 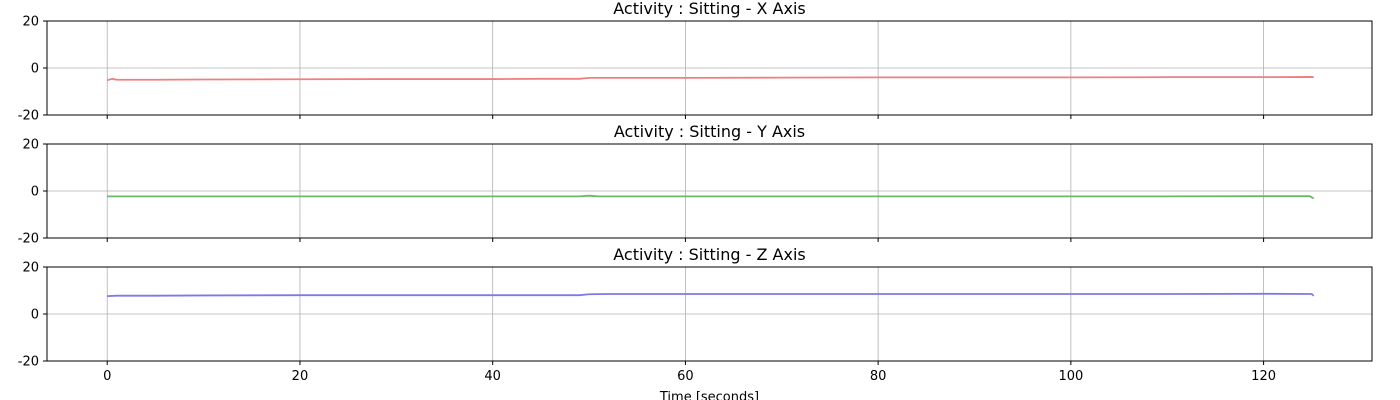 I want to click on z-axis-xtick-label: 0, so click(x=107, y=376).